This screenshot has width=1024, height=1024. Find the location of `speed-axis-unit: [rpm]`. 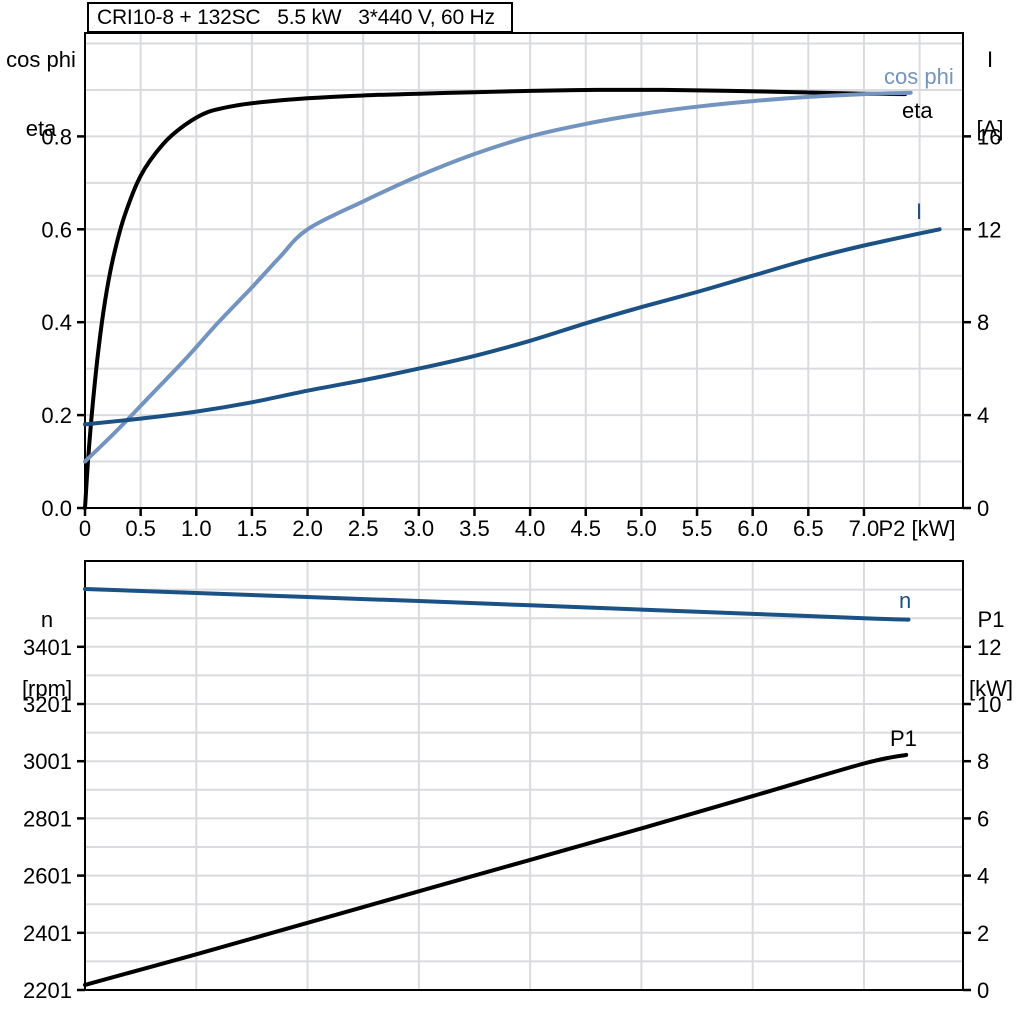

speed-axis-unit: [rpm] is located at coordinates (47, 688).